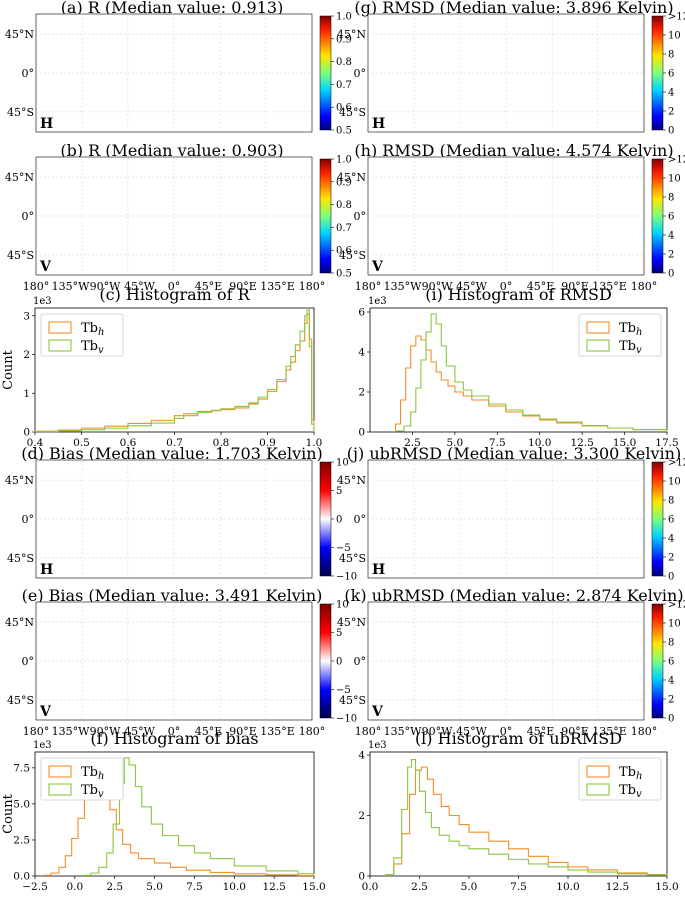 Image resolution: width=685 pixels, height=898 pixels. I want to click on colorbar-tick-label: −5, so click(343, 690).